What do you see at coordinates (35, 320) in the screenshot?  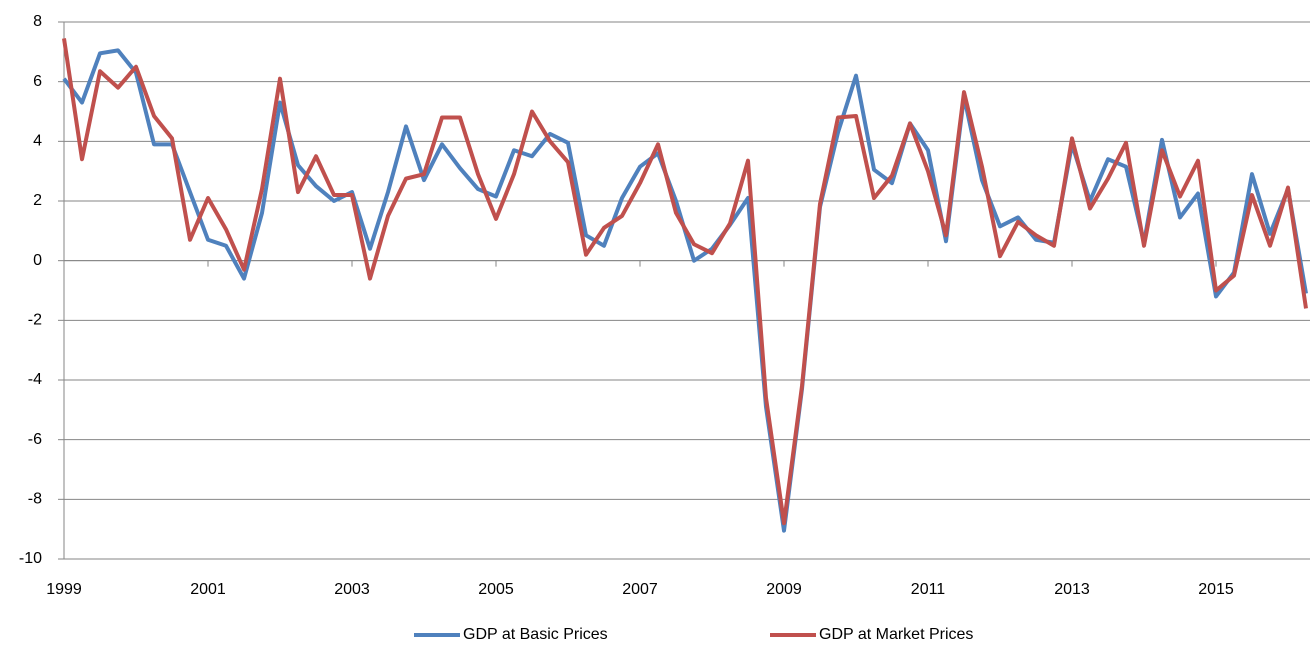 I see `y-tick-label: -2` at bounding box center [35, 320].